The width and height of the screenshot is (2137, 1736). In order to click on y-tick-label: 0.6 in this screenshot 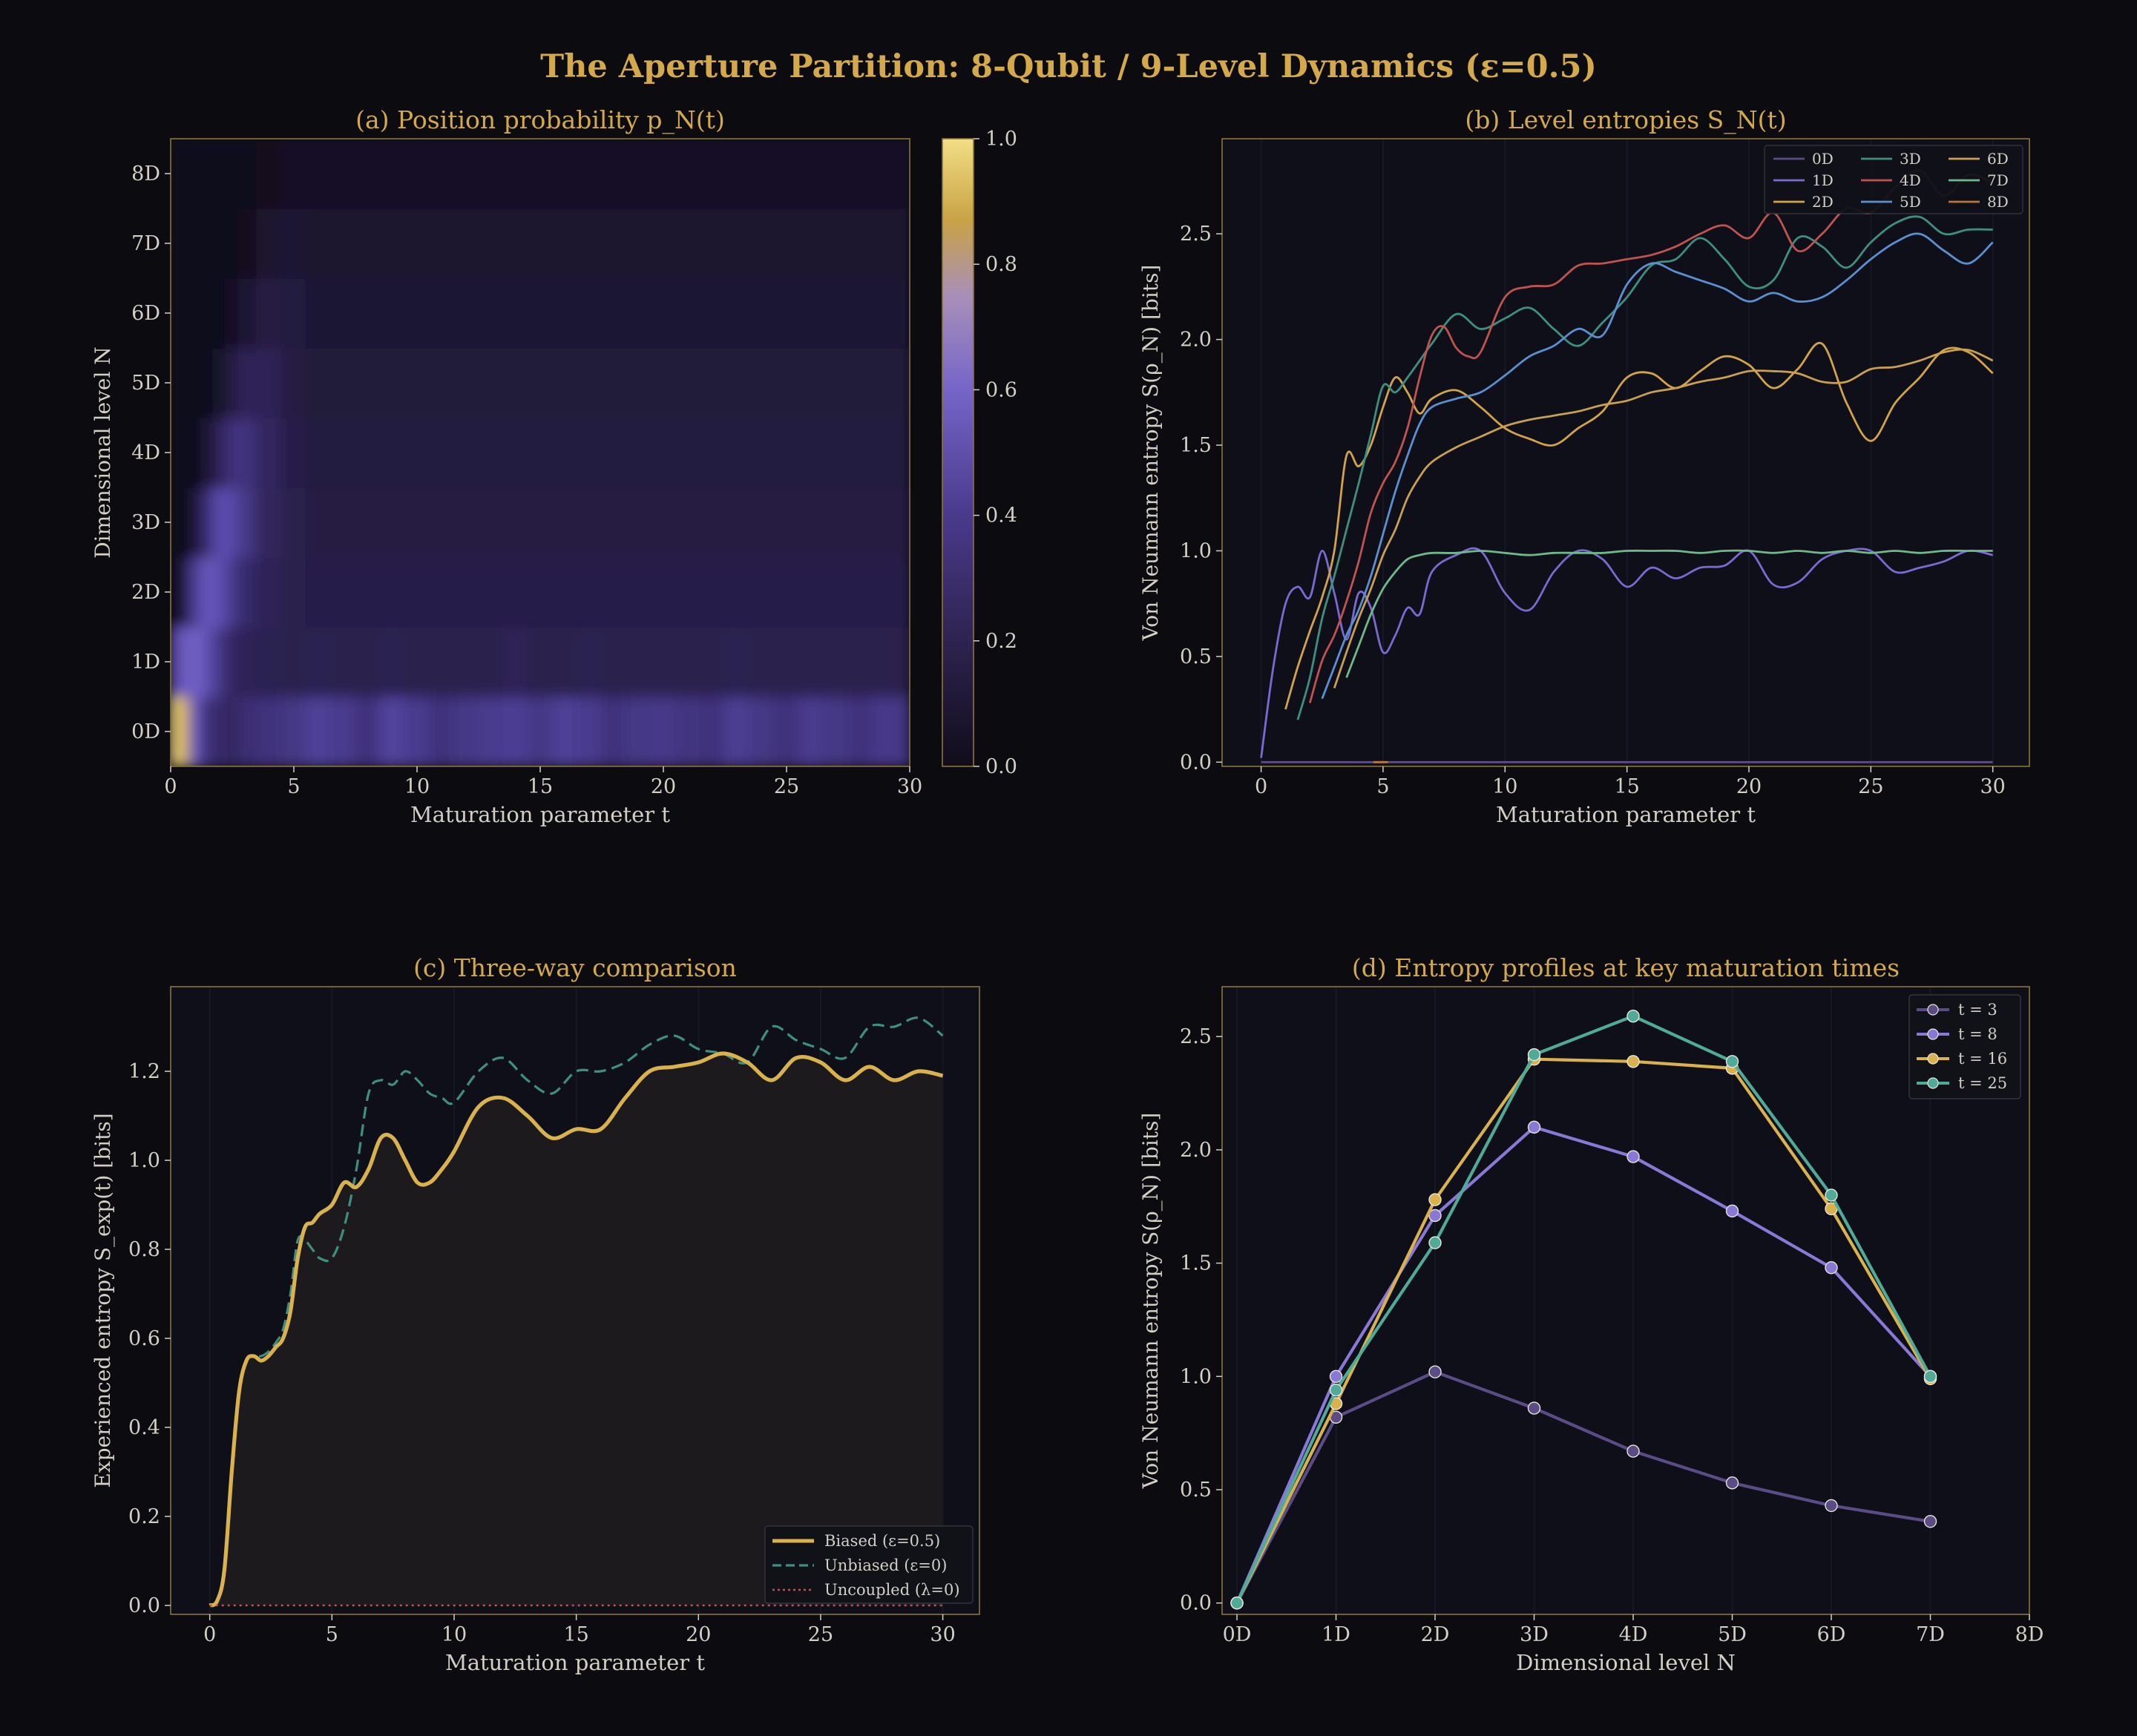, I will do `click(144, 1339)`.